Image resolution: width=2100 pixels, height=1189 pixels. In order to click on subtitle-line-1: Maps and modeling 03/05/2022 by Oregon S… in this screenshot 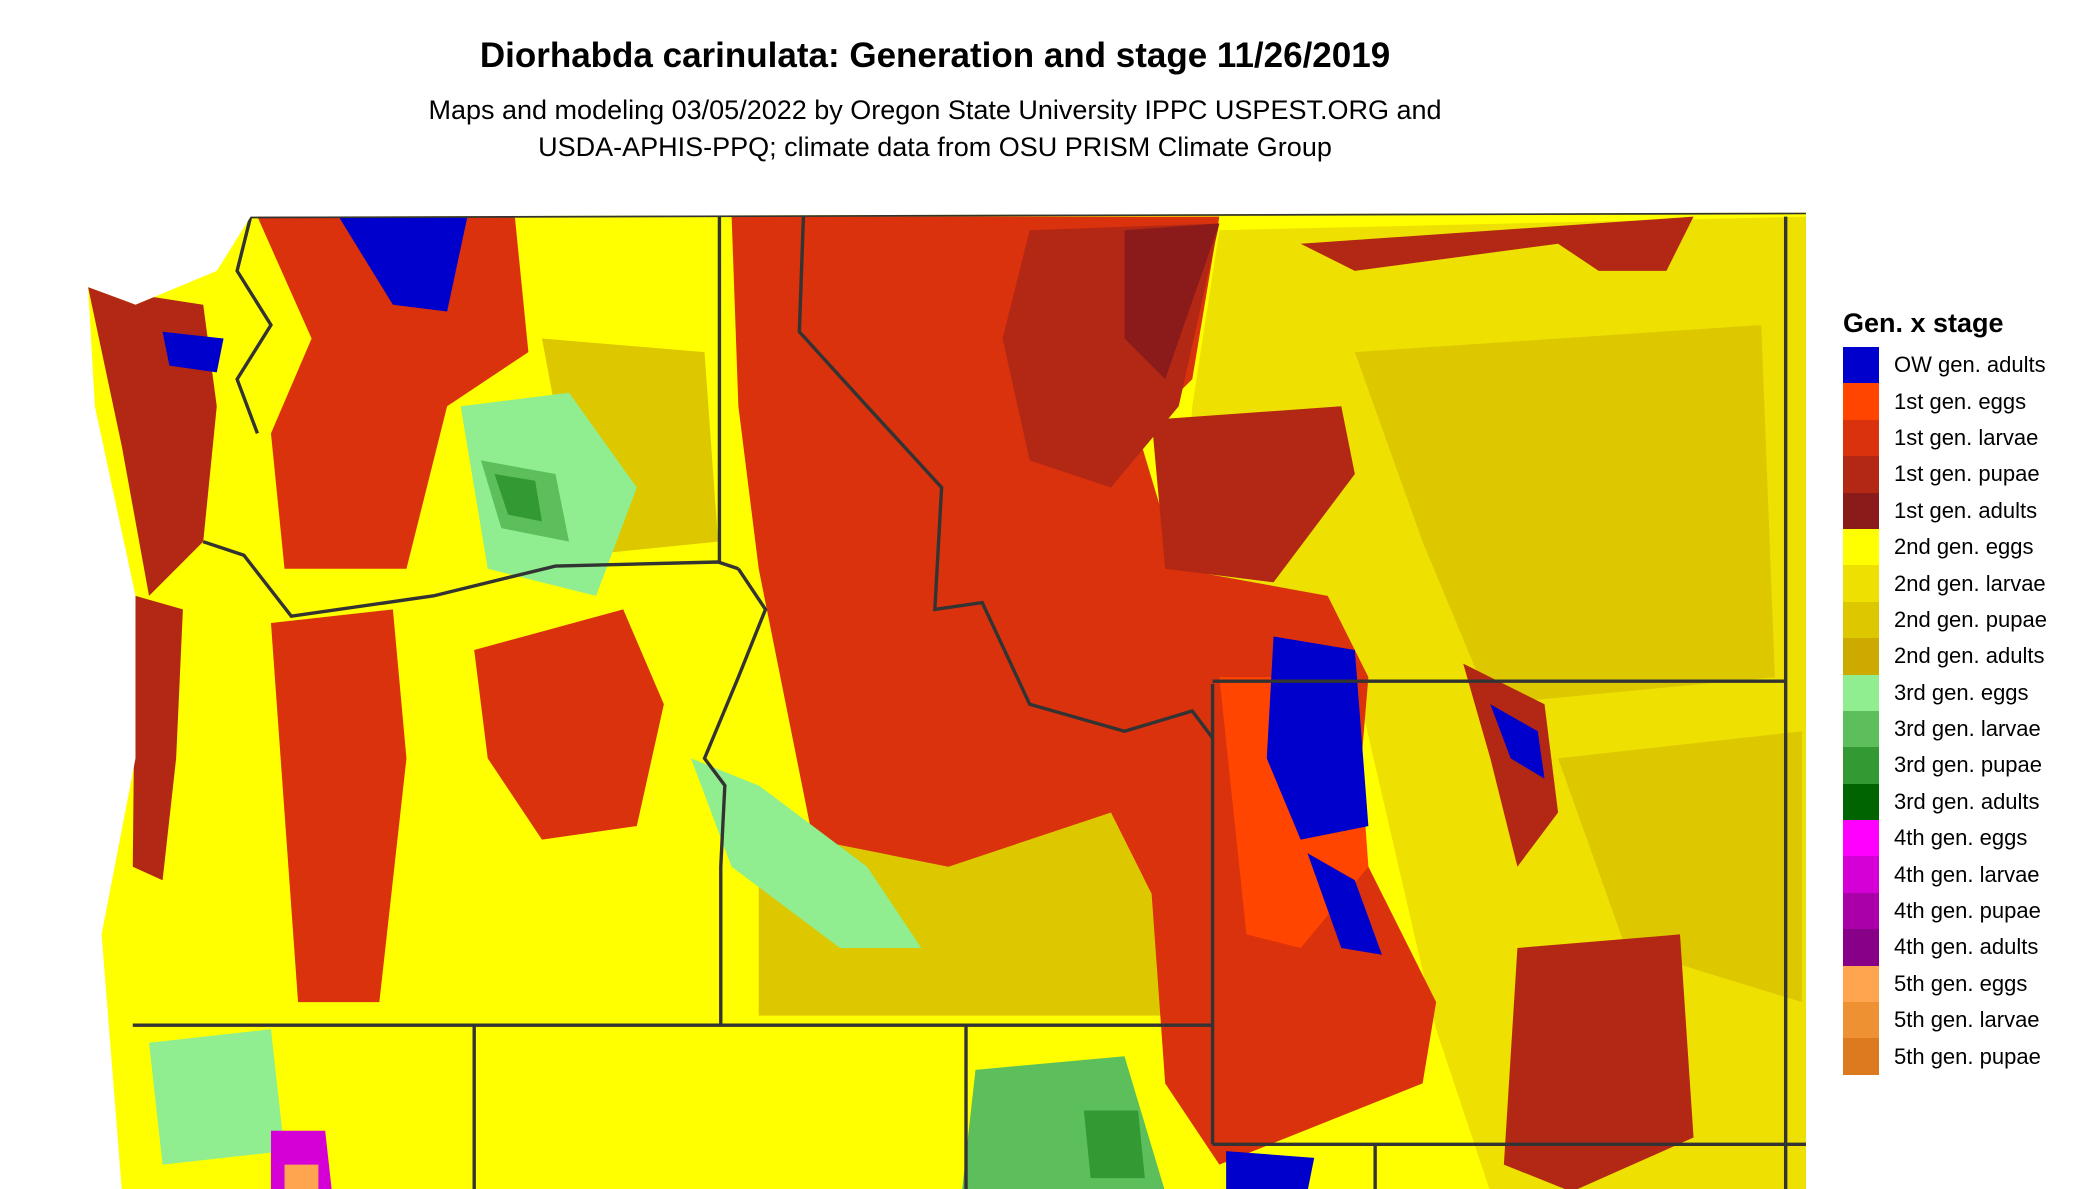, I will do `click(935, 110)`.